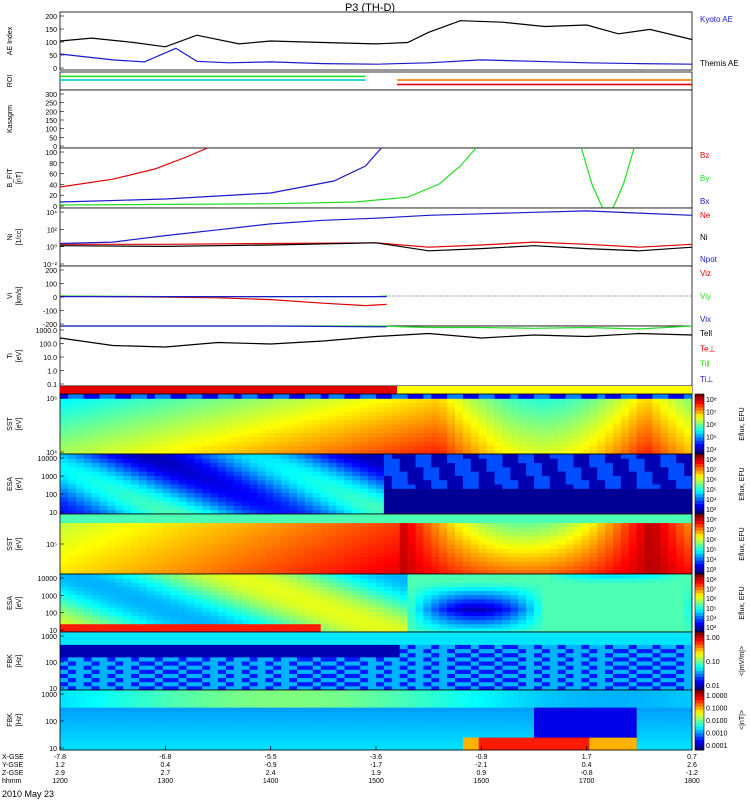 The height and width of the screenshot is (800, 750). What do you see at coordinates (699, 396) in the screenshot?
I see `colorbar-cell` at bounding box center [699, 396].